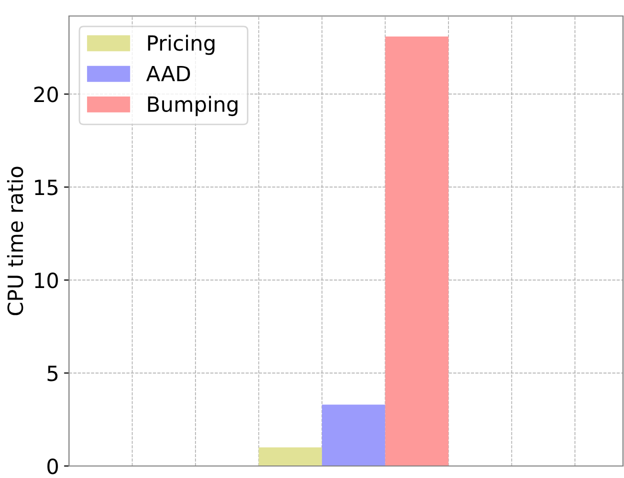 This screenshot has width=624, height=478. Describe the element at coordinates (52, 466) in the screenshot. I see `y-tick-label: 0` at that location.